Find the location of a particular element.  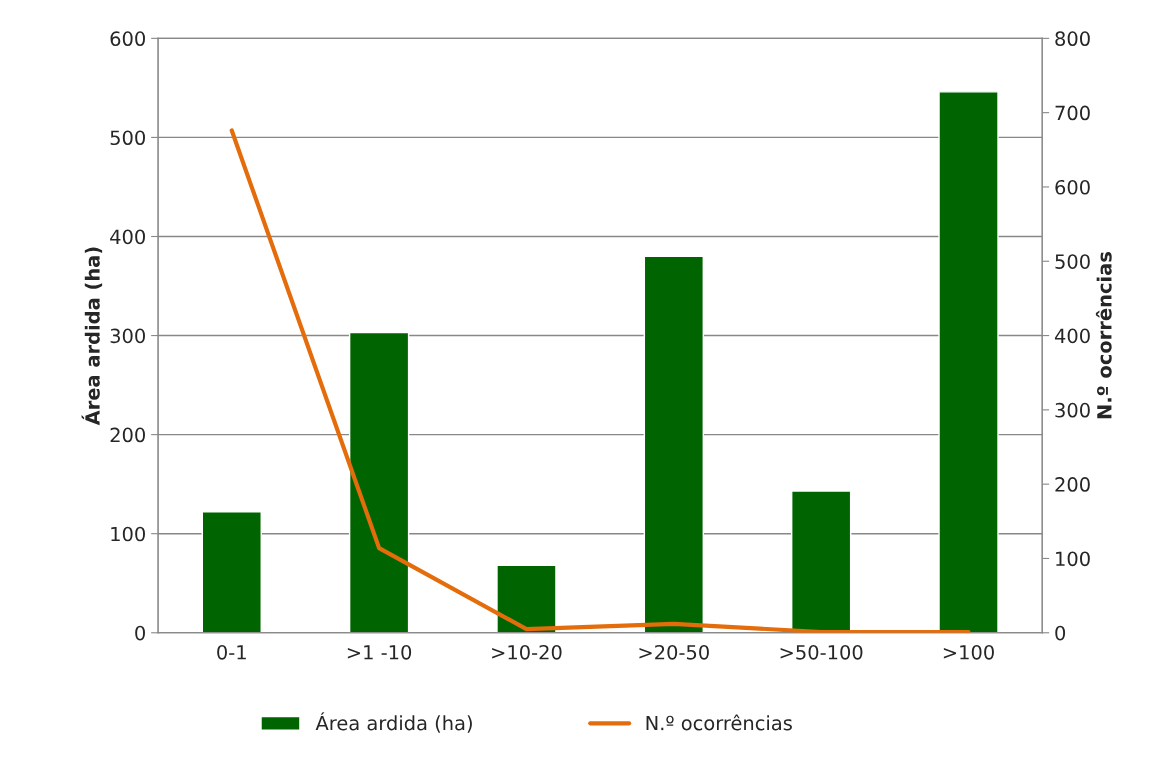

y-tick-label: 500 is located at coordinates (127, 138).